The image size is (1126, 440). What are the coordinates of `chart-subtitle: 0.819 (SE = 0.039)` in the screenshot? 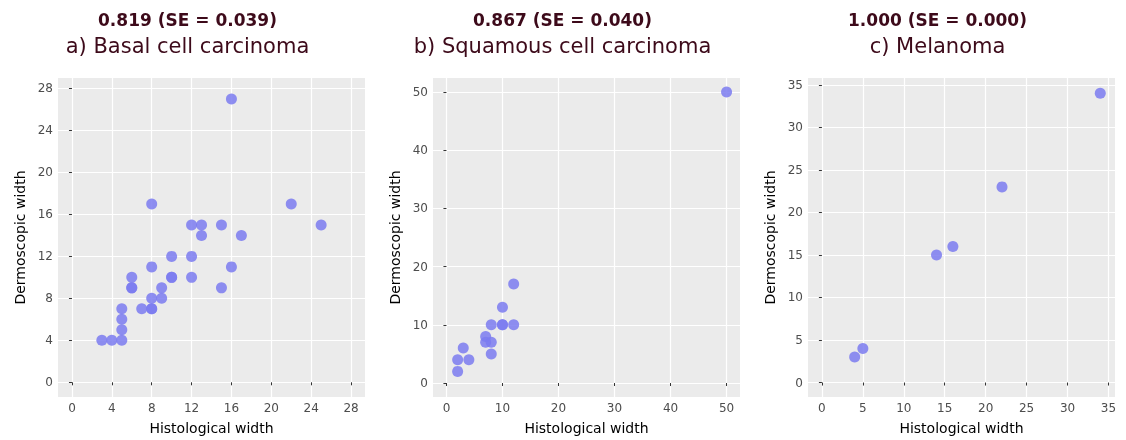 It's located at (187, 19).